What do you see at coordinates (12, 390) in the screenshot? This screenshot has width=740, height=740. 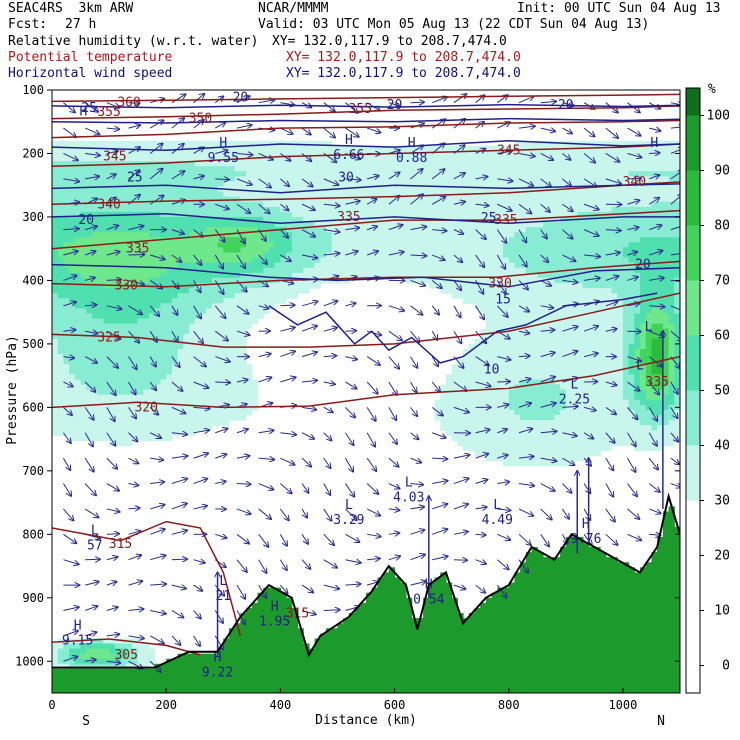 I see `y-axis-title: Pressure (hPa)` at bounding box center [12, 390].